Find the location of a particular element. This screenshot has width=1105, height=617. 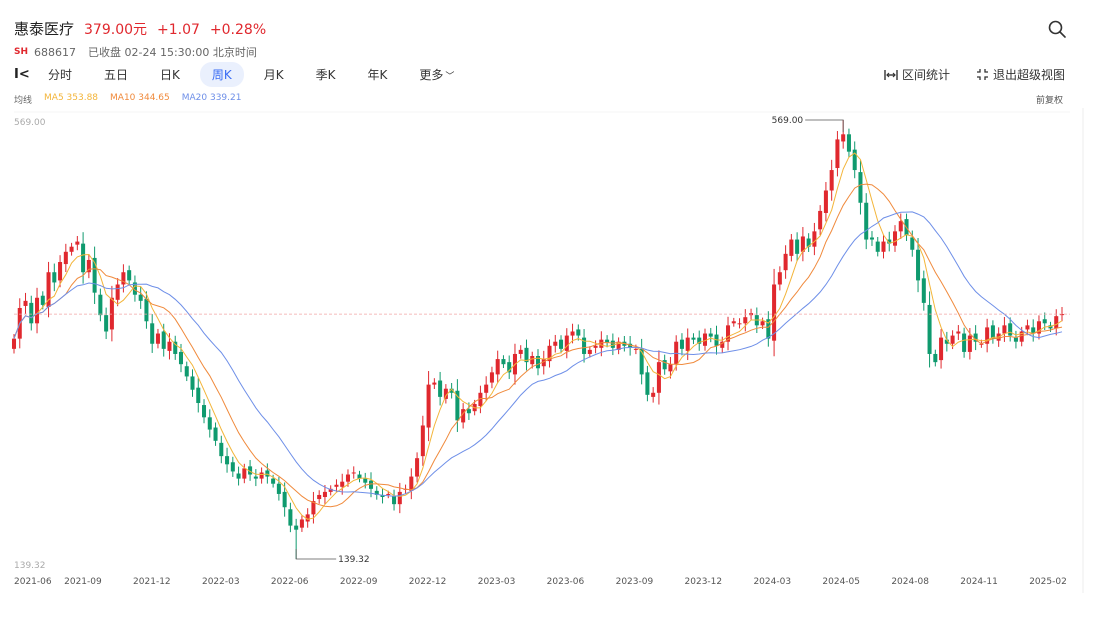

legend-ma20: MA20 339.21 is located at coordinates (211, 98).